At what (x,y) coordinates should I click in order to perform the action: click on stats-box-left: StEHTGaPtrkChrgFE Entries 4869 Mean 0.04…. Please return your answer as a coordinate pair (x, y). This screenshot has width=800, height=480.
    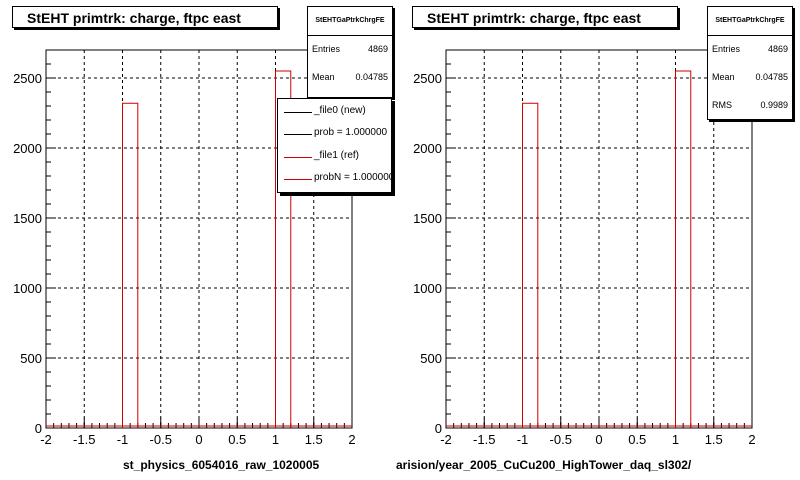
    Looking at the image, I should click on (350, 52).